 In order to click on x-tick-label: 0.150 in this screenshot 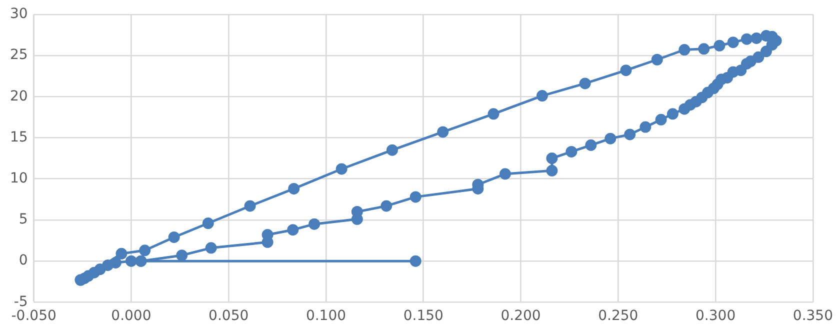, I will do `click(423, 316)`.